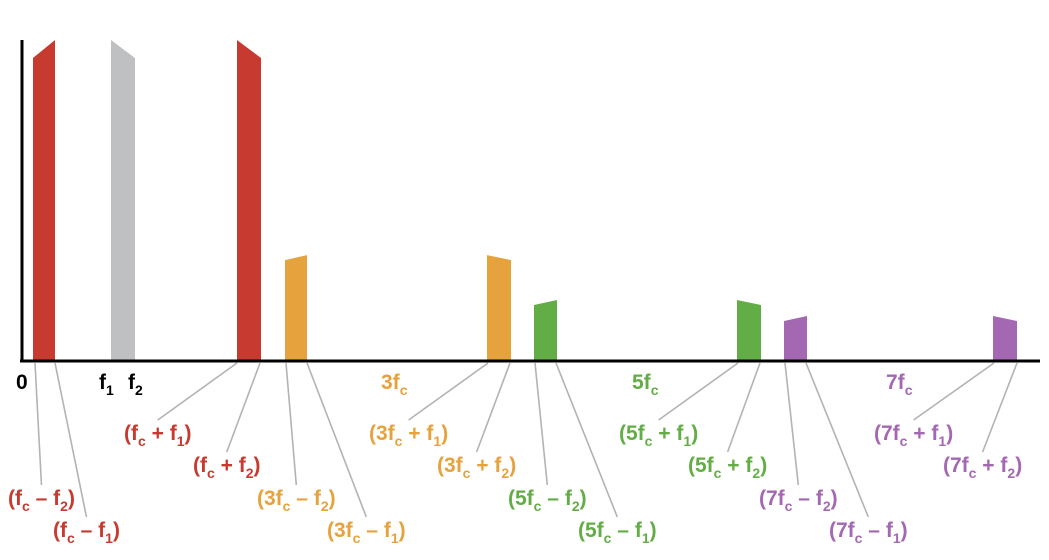 The width and height of the screenshot is (1049, 560). Describe the element at coordinates (86, 532) in the screenshot. I see `sideband-label-2: (fc – f1)` at that location.